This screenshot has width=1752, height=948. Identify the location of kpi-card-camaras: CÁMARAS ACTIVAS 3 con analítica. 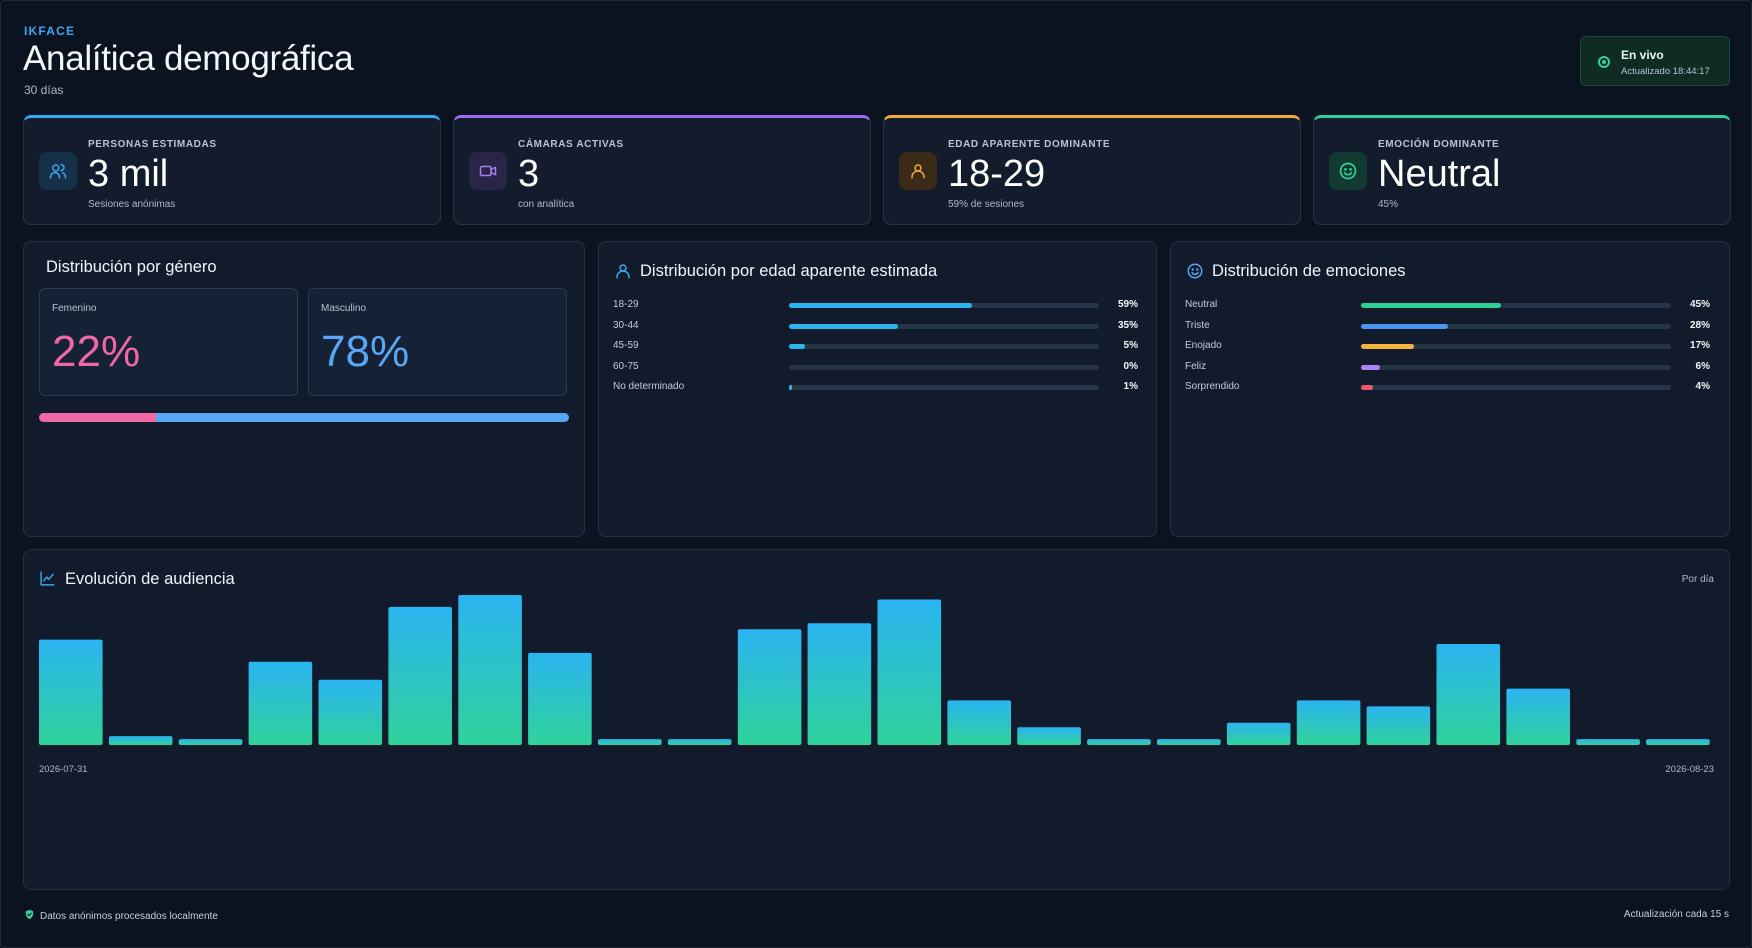
(662, 170).